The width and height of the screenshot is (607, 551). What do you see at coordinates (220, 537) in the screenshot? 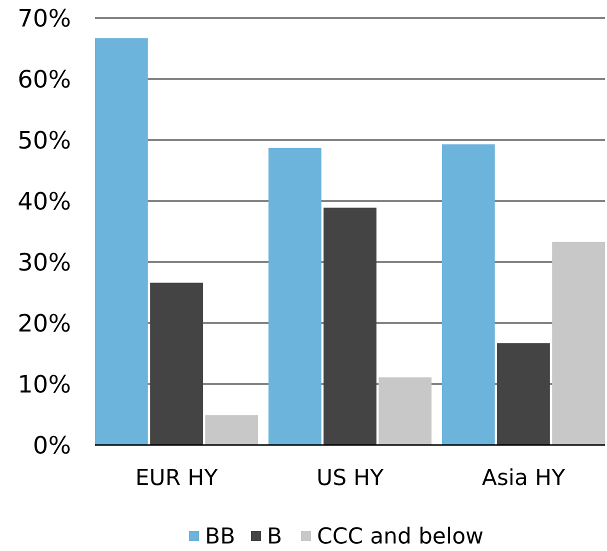
I see `legend-label: BB` at bounding box center [220, 537].